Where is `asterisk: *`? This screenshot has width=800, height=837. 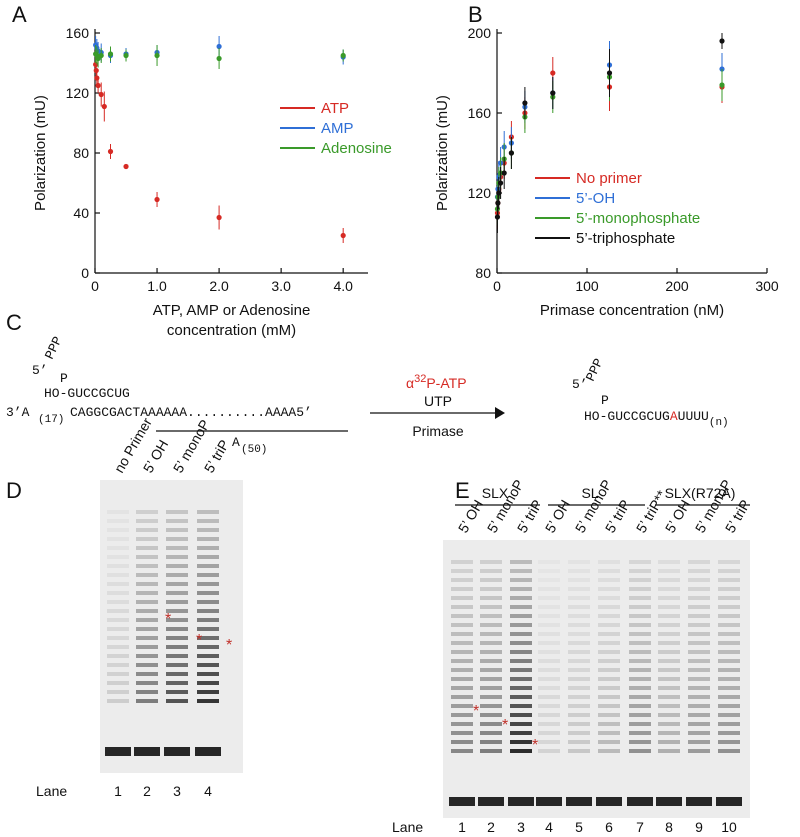
asterisk: * is located at coordinates (168, 619).